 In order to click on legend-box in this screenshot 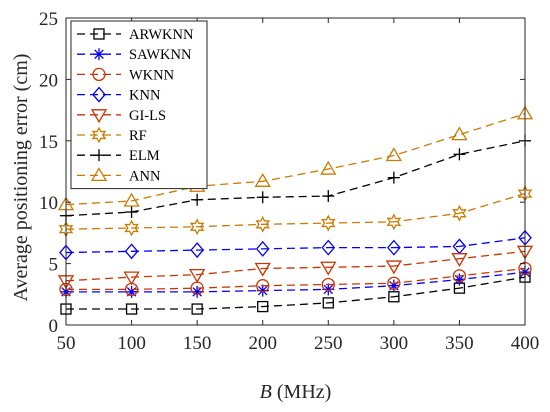, I will do `click(139, 105)`.